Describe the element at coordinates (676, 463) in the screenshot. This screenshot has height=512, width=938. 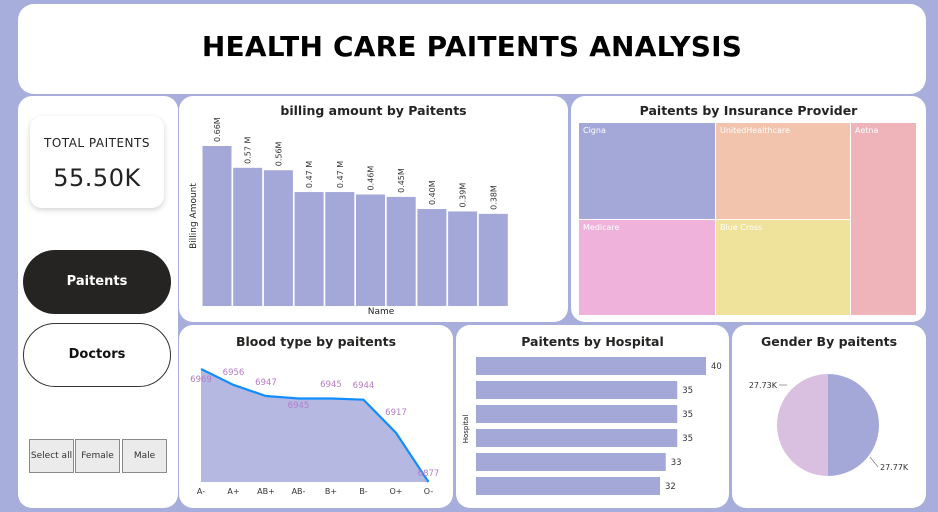
I see `hospital-data-label: 33` at that location.